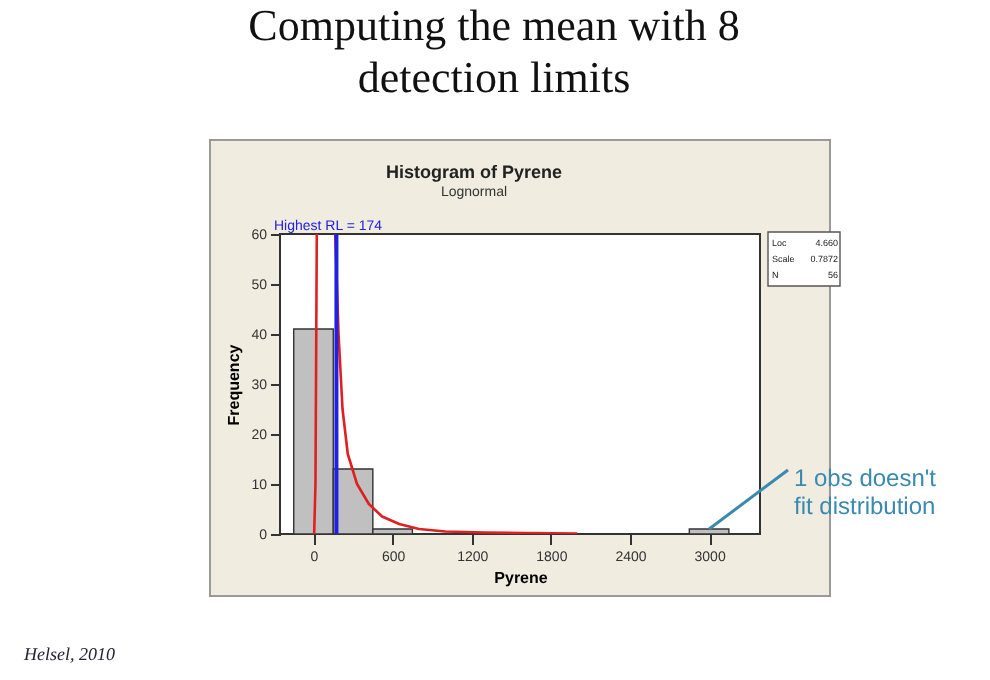 This screenshot has height=680, width=990. Describe the element at coordinates (494, 51) in the screenshot. I see `text: Computing the mean with 8 detection limits` at that location.